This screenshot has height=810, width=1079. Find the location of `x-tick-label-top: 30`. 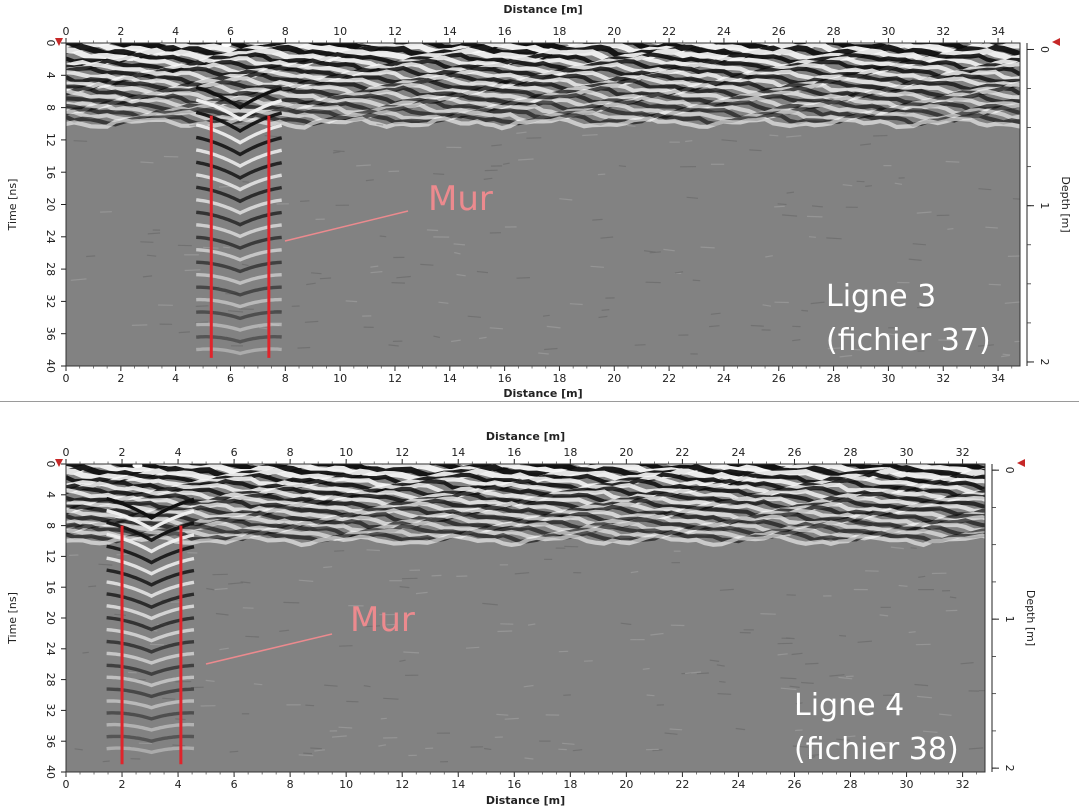

x-tick-label-top: 30 is located at coordinates (888, 31).